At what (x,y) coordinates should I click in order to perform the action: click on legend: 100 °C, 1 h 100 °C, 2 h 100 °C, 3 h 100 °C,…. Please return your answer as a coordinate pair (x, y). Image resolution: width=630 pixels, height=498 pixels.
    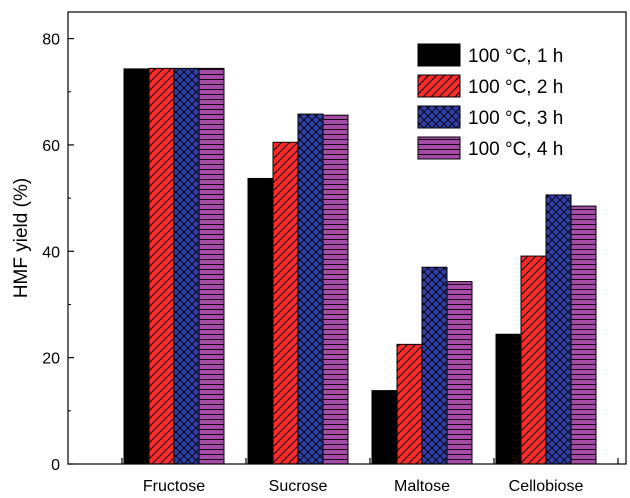
    Looking at the image, I should click on (490, 101).